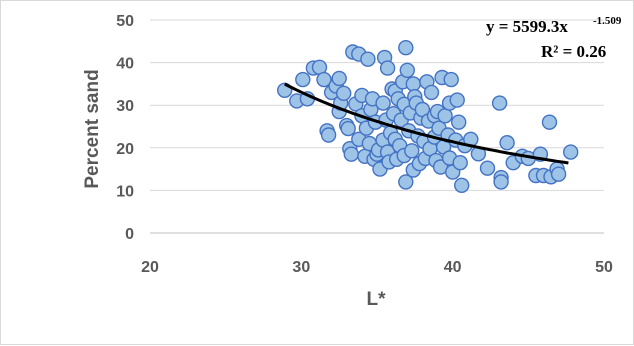  What do you see at coordinates (527, 26) in the screenshot?
I see `equation-text: y = 5599.3x` at bounding box center [527, 26].